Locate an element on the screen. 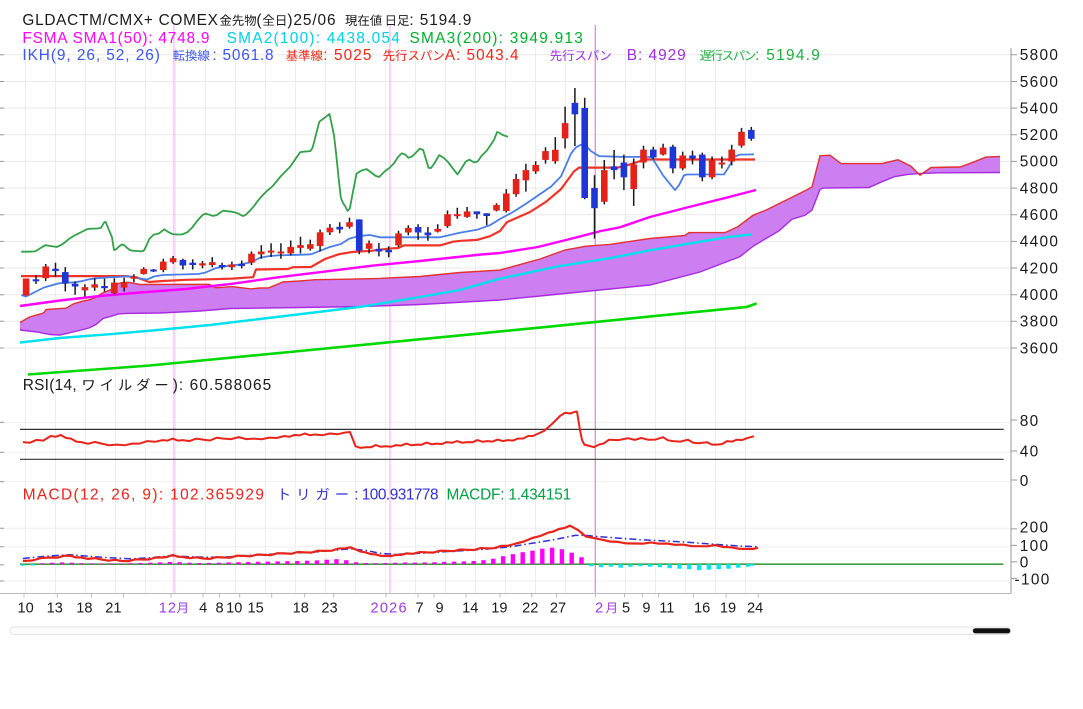 The height and width of the screenshot is (709, 1083). svg-text: 21 is located at coordinates (113, 608).